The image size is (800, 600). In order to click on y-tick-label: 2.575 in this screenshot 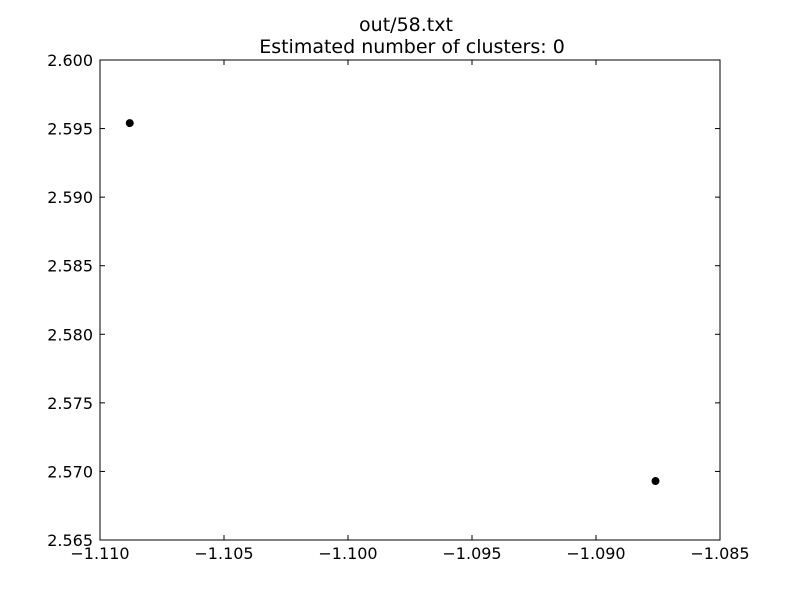, I will do `click(70, 403)`.